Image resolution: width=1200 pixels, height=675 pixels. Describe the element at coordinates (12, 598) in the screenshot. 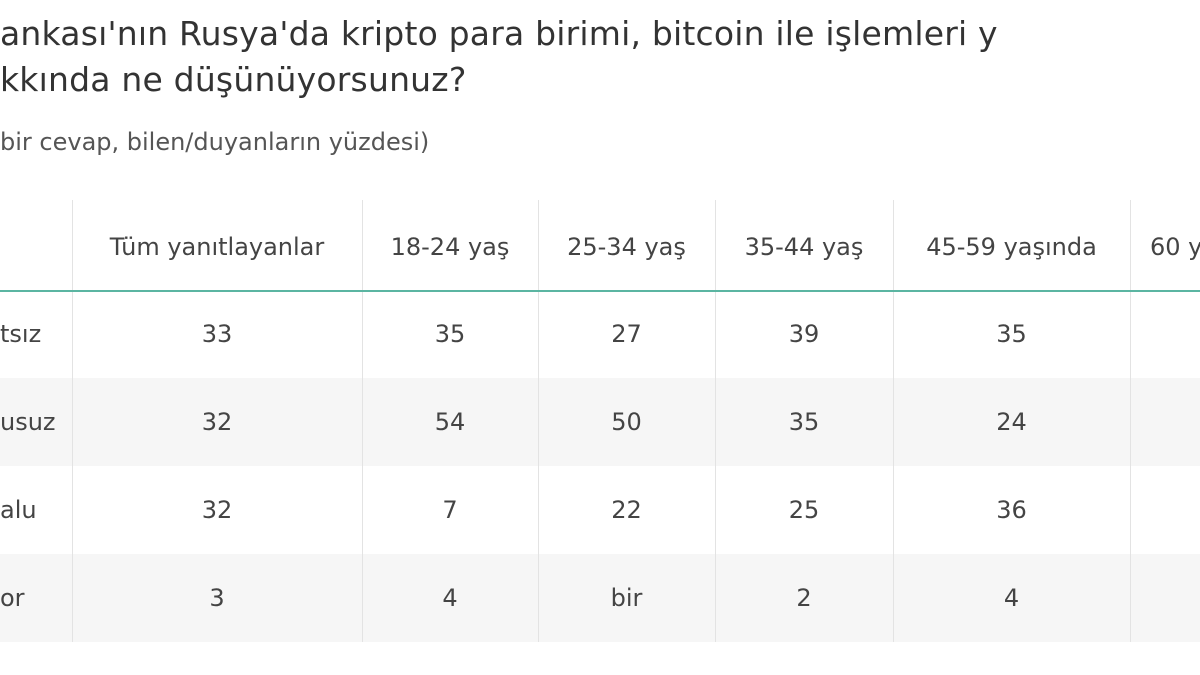

I see `row-label: or` at that location.